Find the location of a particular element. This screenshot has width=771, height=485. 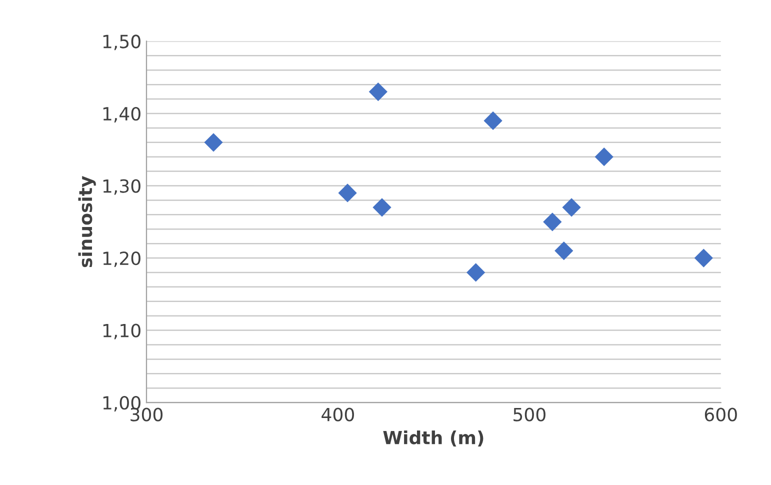

y-tick-label: 1,50 is located at coordinates (121, 42).